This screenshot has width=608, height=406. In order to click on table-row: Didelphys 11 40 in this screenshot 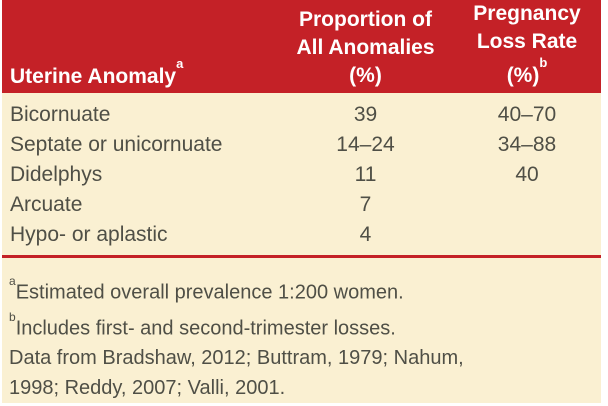, I will do `click(301, 175)`.